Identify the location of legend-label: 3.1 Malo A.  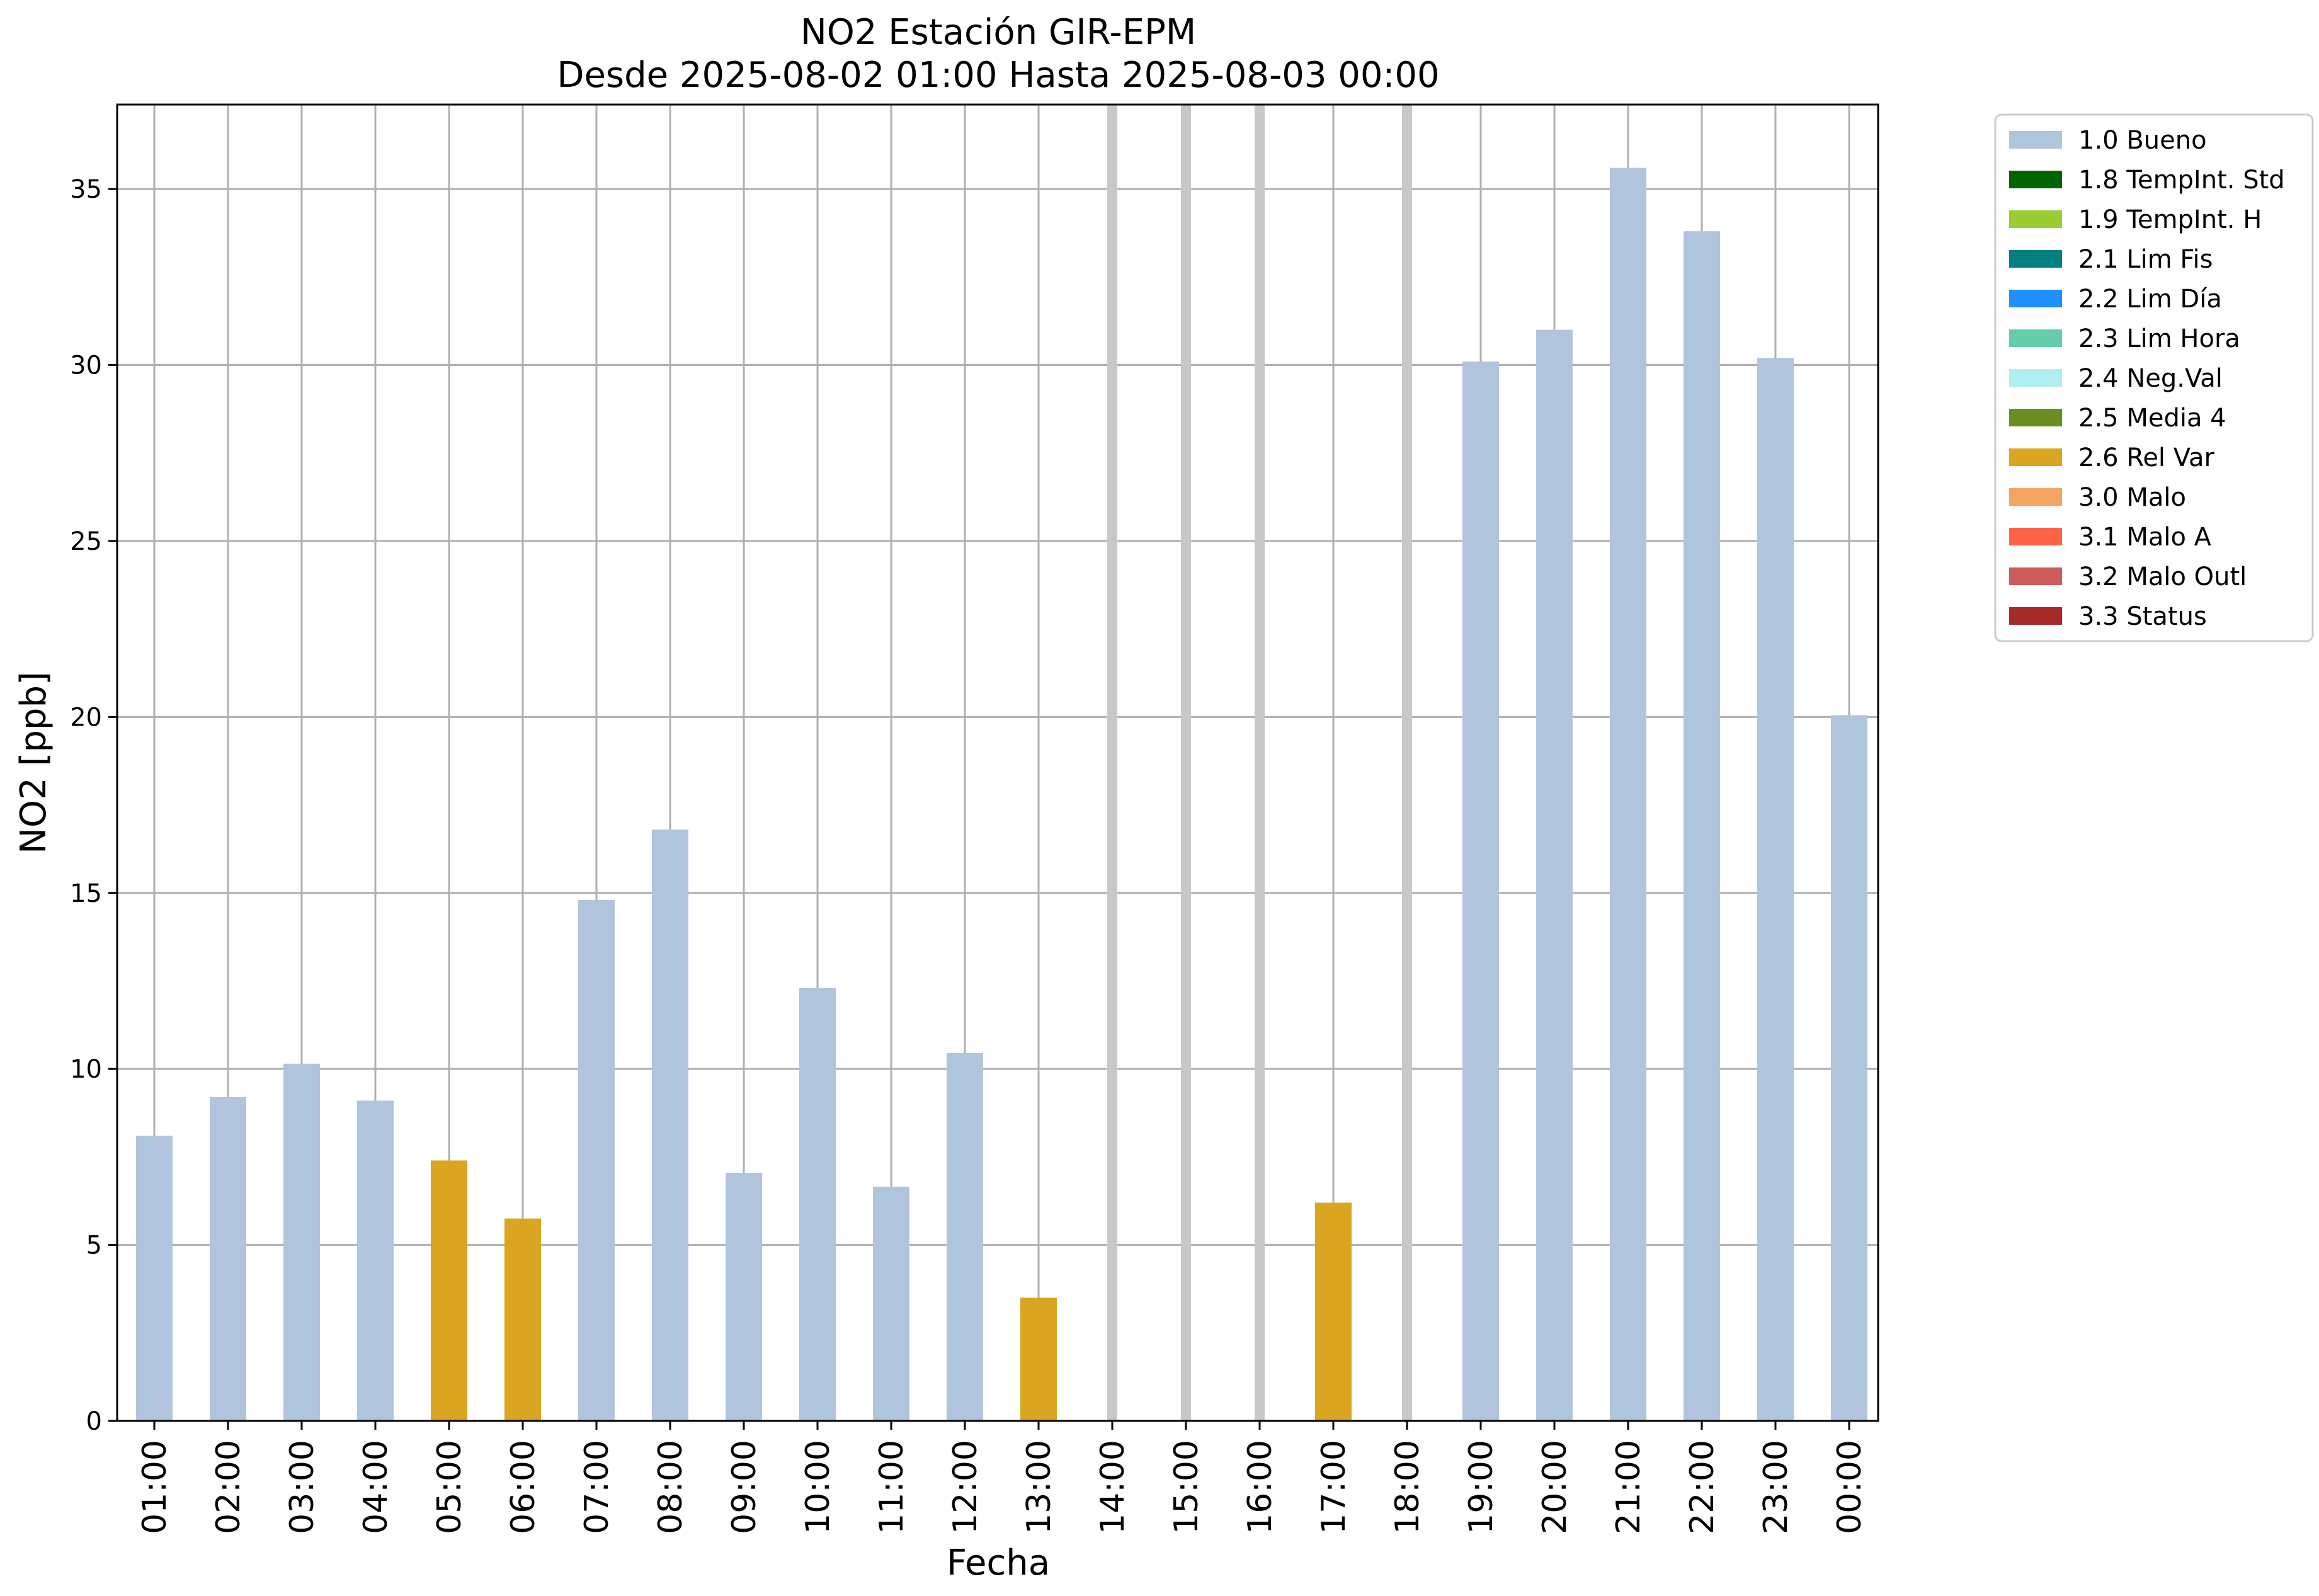
(2145, 537).